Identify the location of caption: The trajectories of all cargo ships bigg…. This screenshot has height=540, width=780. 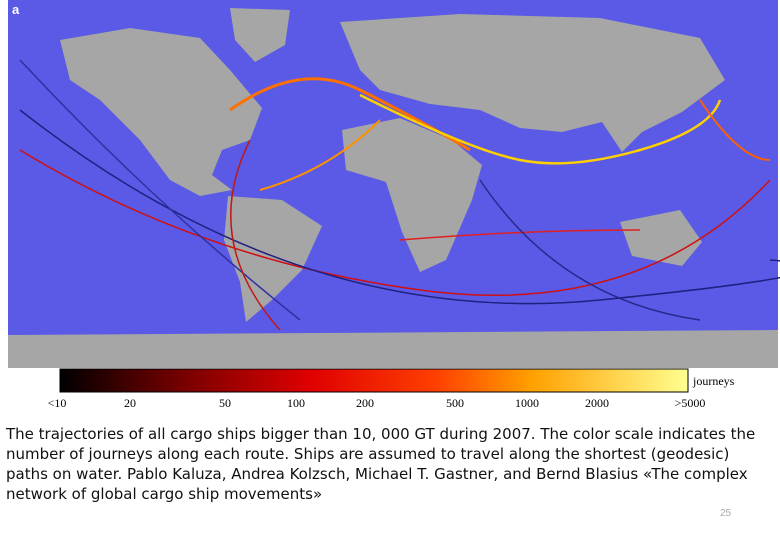
(381, 464).